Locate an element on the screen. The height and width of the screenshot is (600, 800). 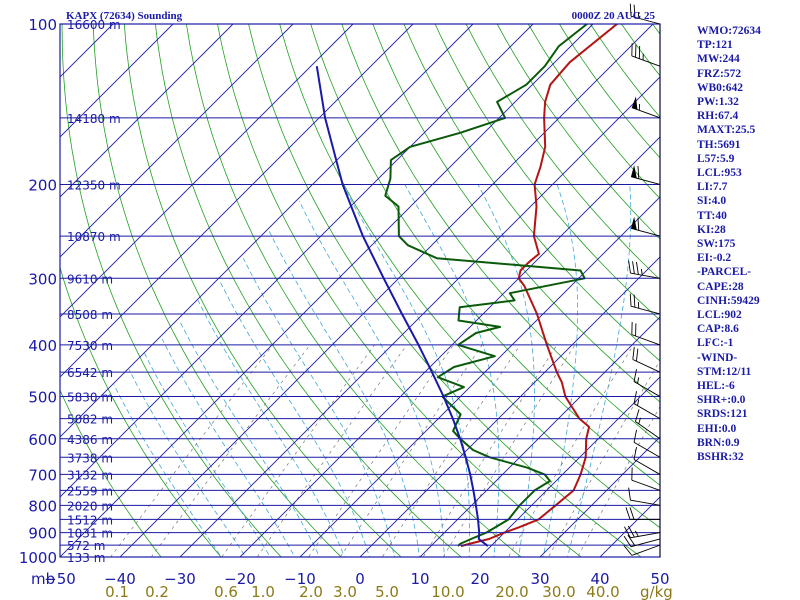
index-row: LCL:953 is located at coordinates (719, 173).